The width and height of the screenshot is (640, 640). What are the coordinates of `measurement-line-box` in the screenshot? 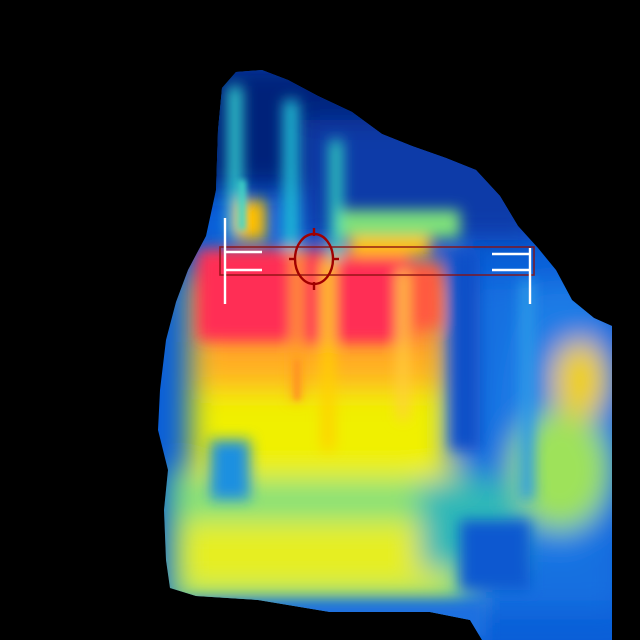 It's located at (377, 261).